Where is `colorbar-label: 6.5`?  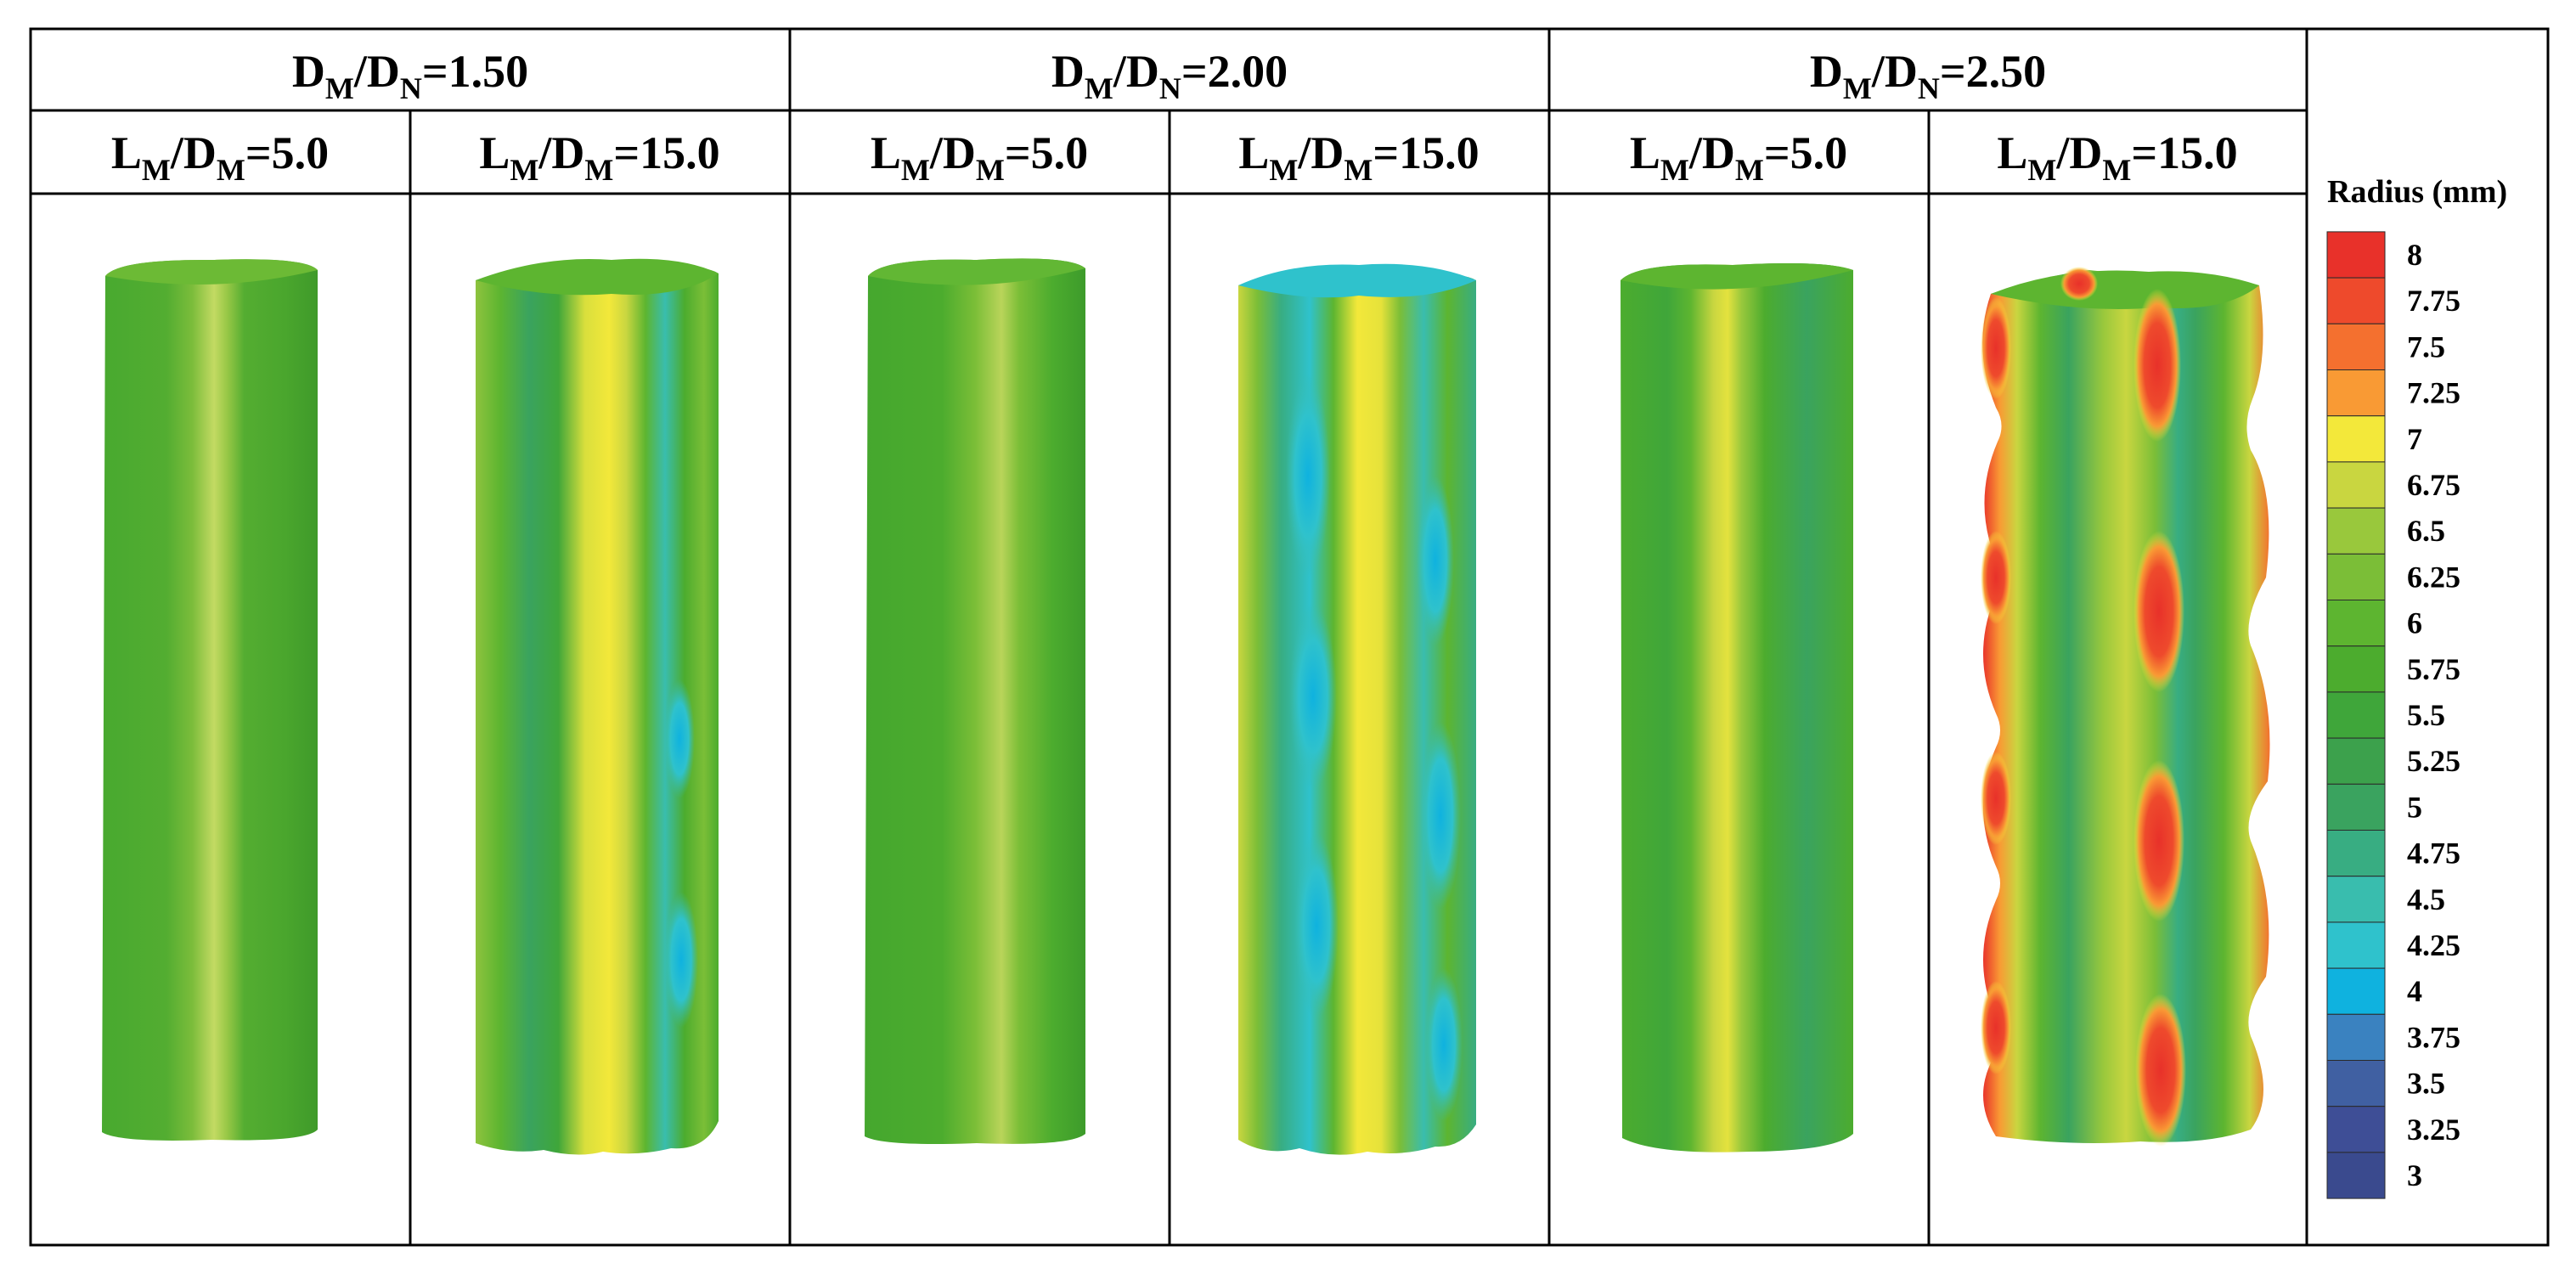 colorbar-label: 6.5 is located at coordinates (2426, 531).